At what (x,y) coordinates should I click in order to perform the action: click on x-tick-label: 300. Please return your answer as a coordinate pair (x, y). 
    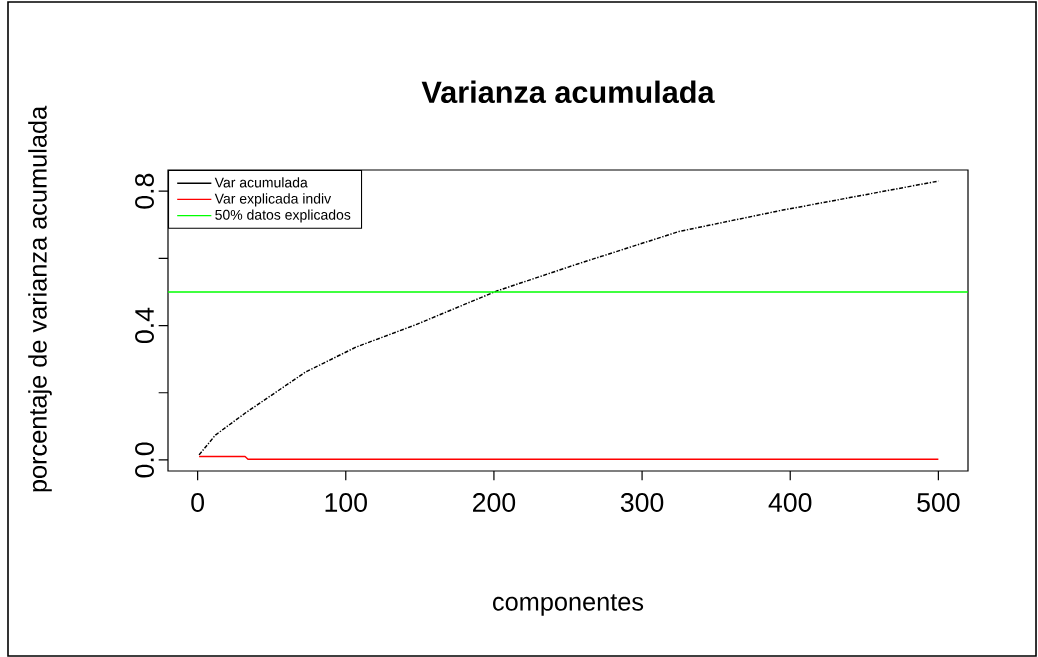
    Looking at the image, I should click on (642, 502).